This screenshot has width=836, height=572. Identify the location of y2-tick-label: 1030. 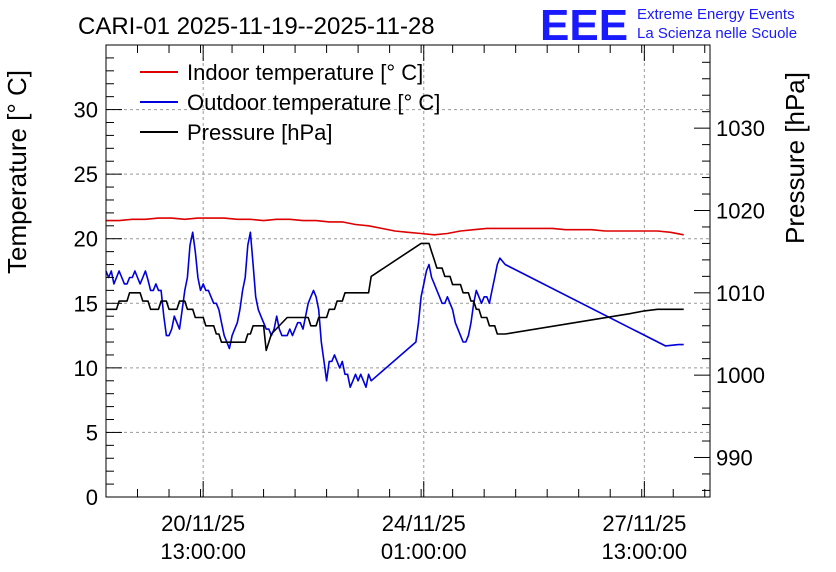
(740, 128).